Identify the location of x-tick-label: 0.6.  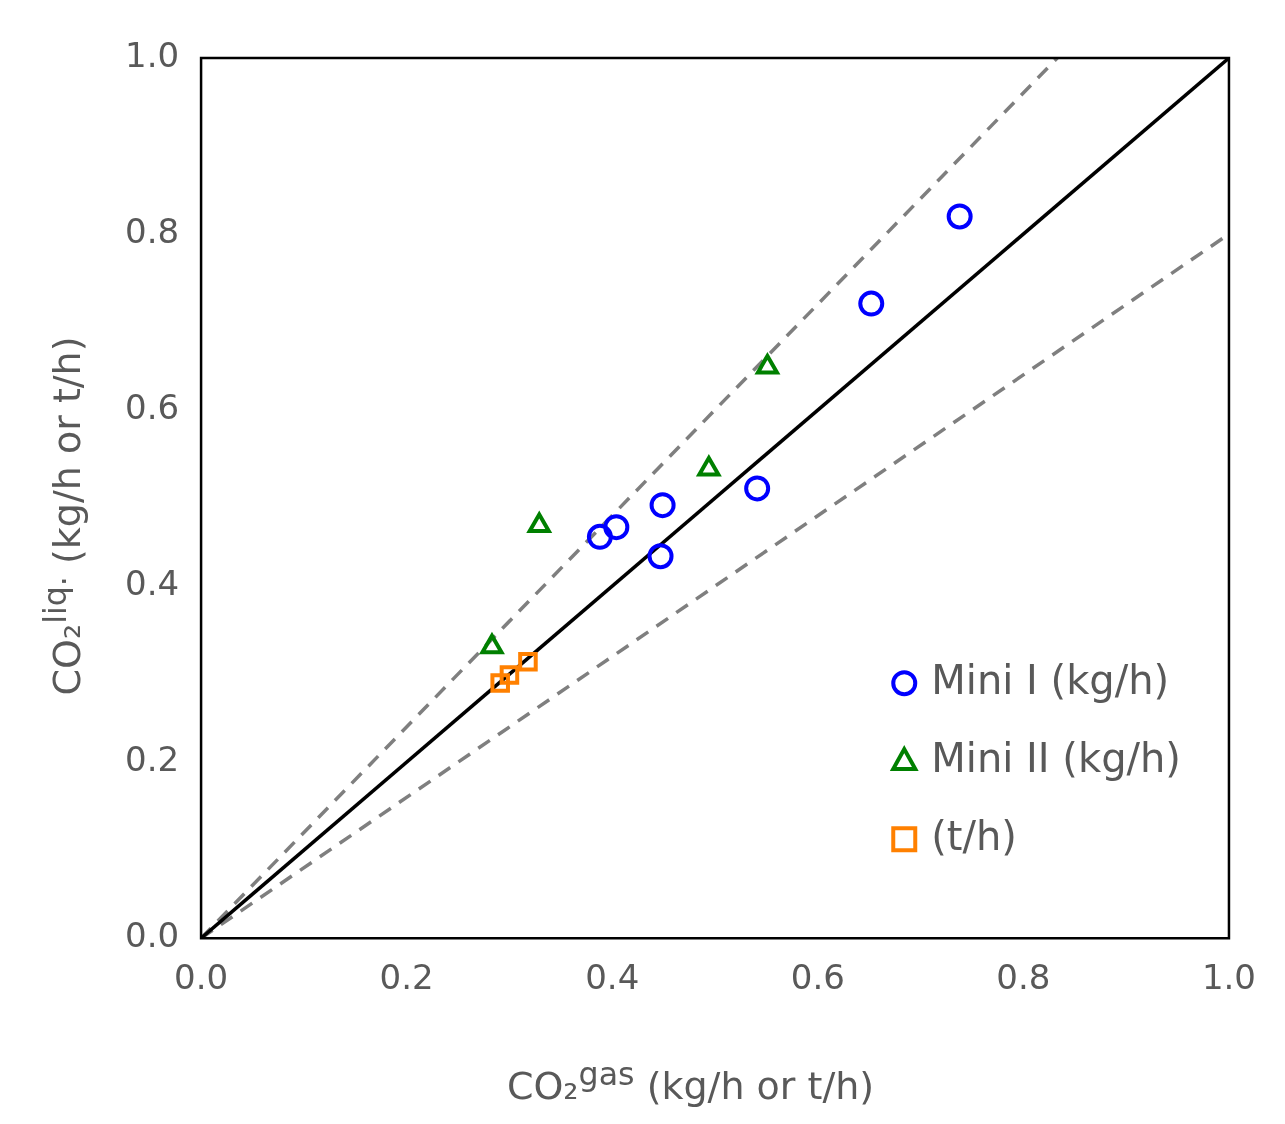
(817, 977).